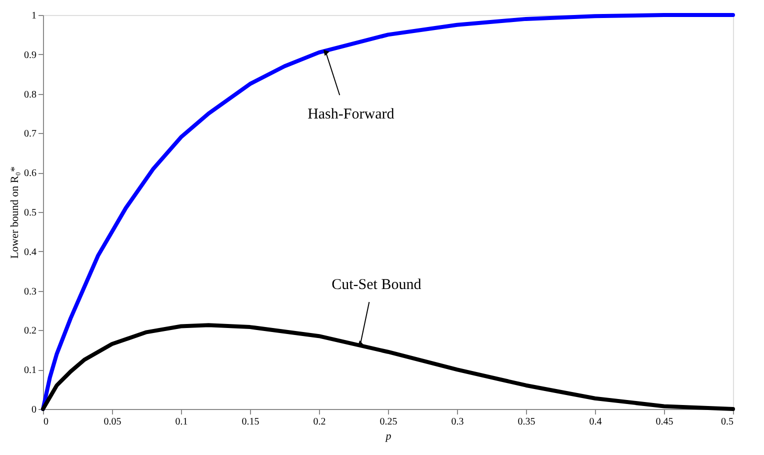  What do you see at coordinates (727, 422) in the screenshot?
I see `x-tick-label: 0.5` at bounding box center [727, 422].